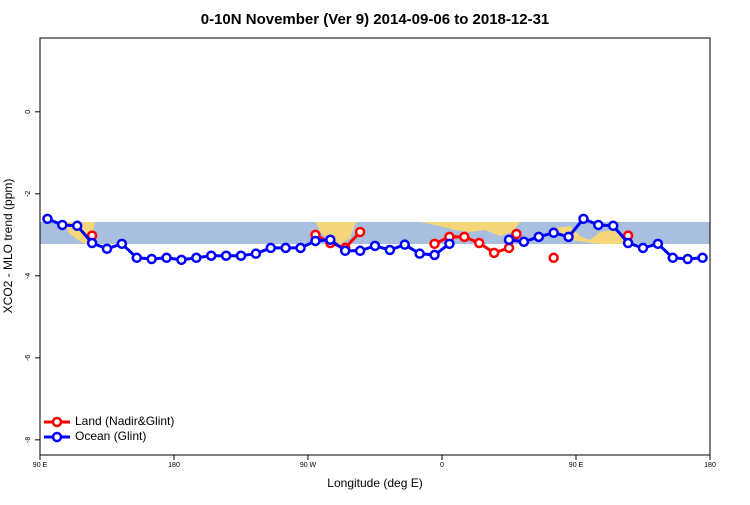 This screenshot has width=750, height=505. I want to click on x-tick-label: 0, so click(442, 465).